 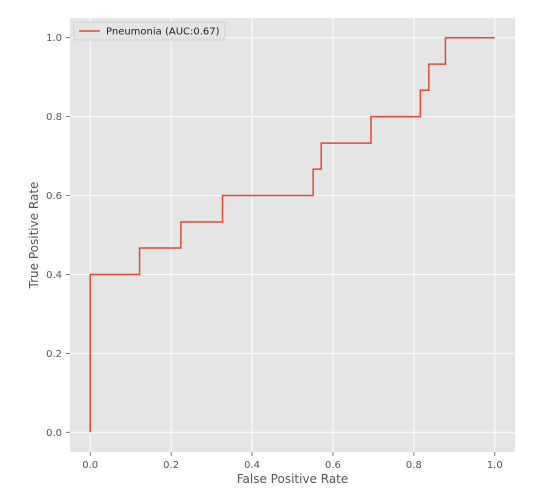 What do you see at coordinates (34, 236) in the screenshot?
I see `y-axis-label: True Positive Rate` at bounding box center [34, 236].